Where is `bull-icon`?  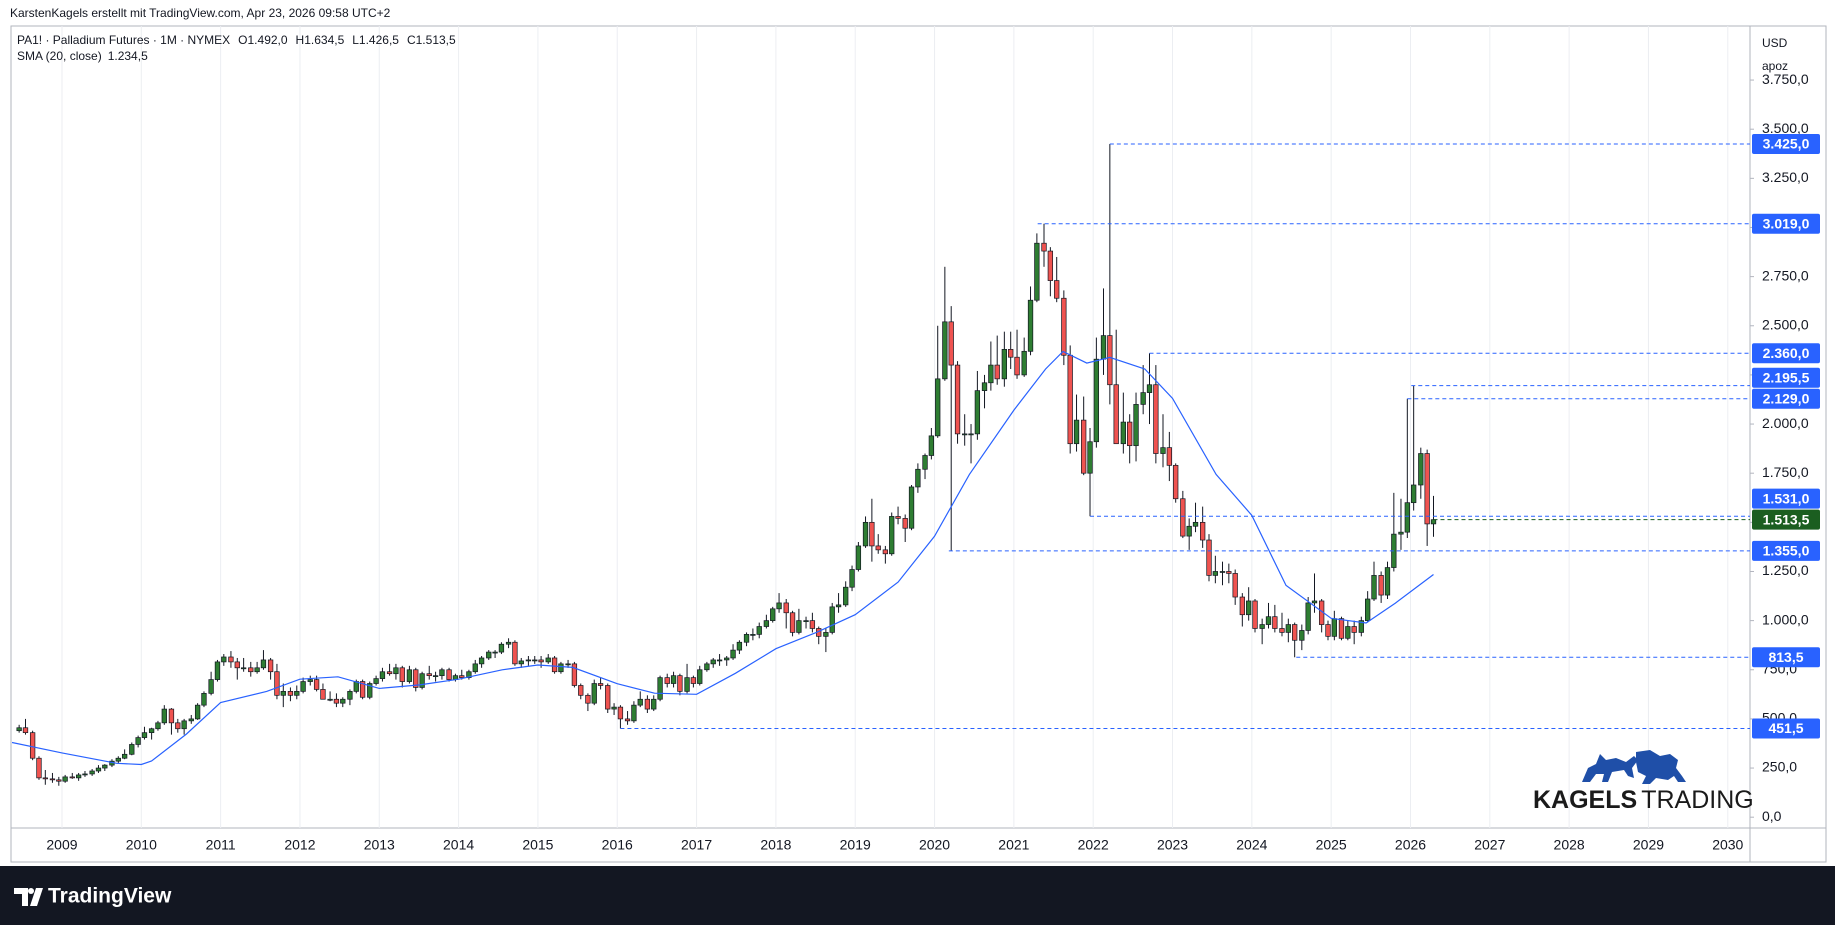
bull-icon is located at coordinates (1610, 768).